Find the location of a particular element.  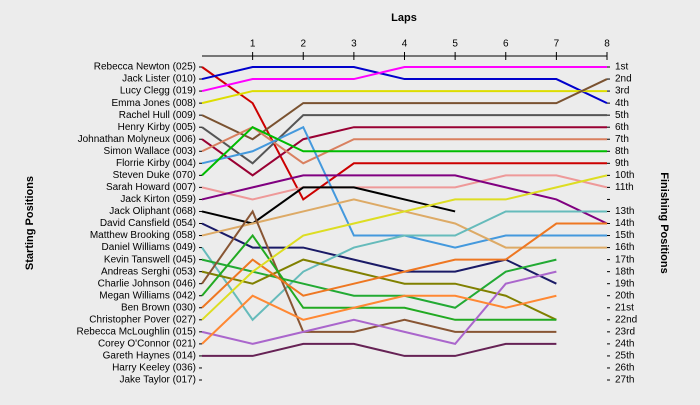

finish-label: 8th is located at coordinates (622, 151).